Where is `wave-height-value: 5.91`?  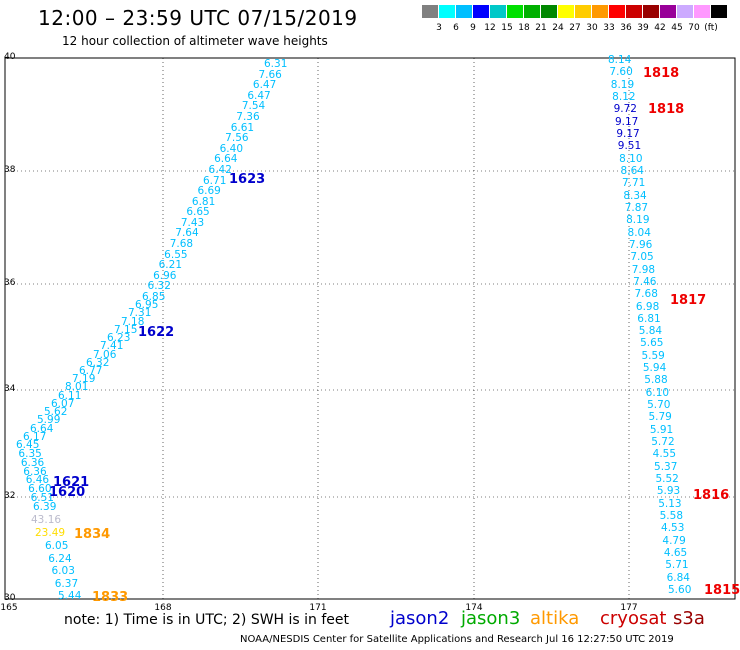 wave-height-value: 5.91 is located at coordinates (661, 429).